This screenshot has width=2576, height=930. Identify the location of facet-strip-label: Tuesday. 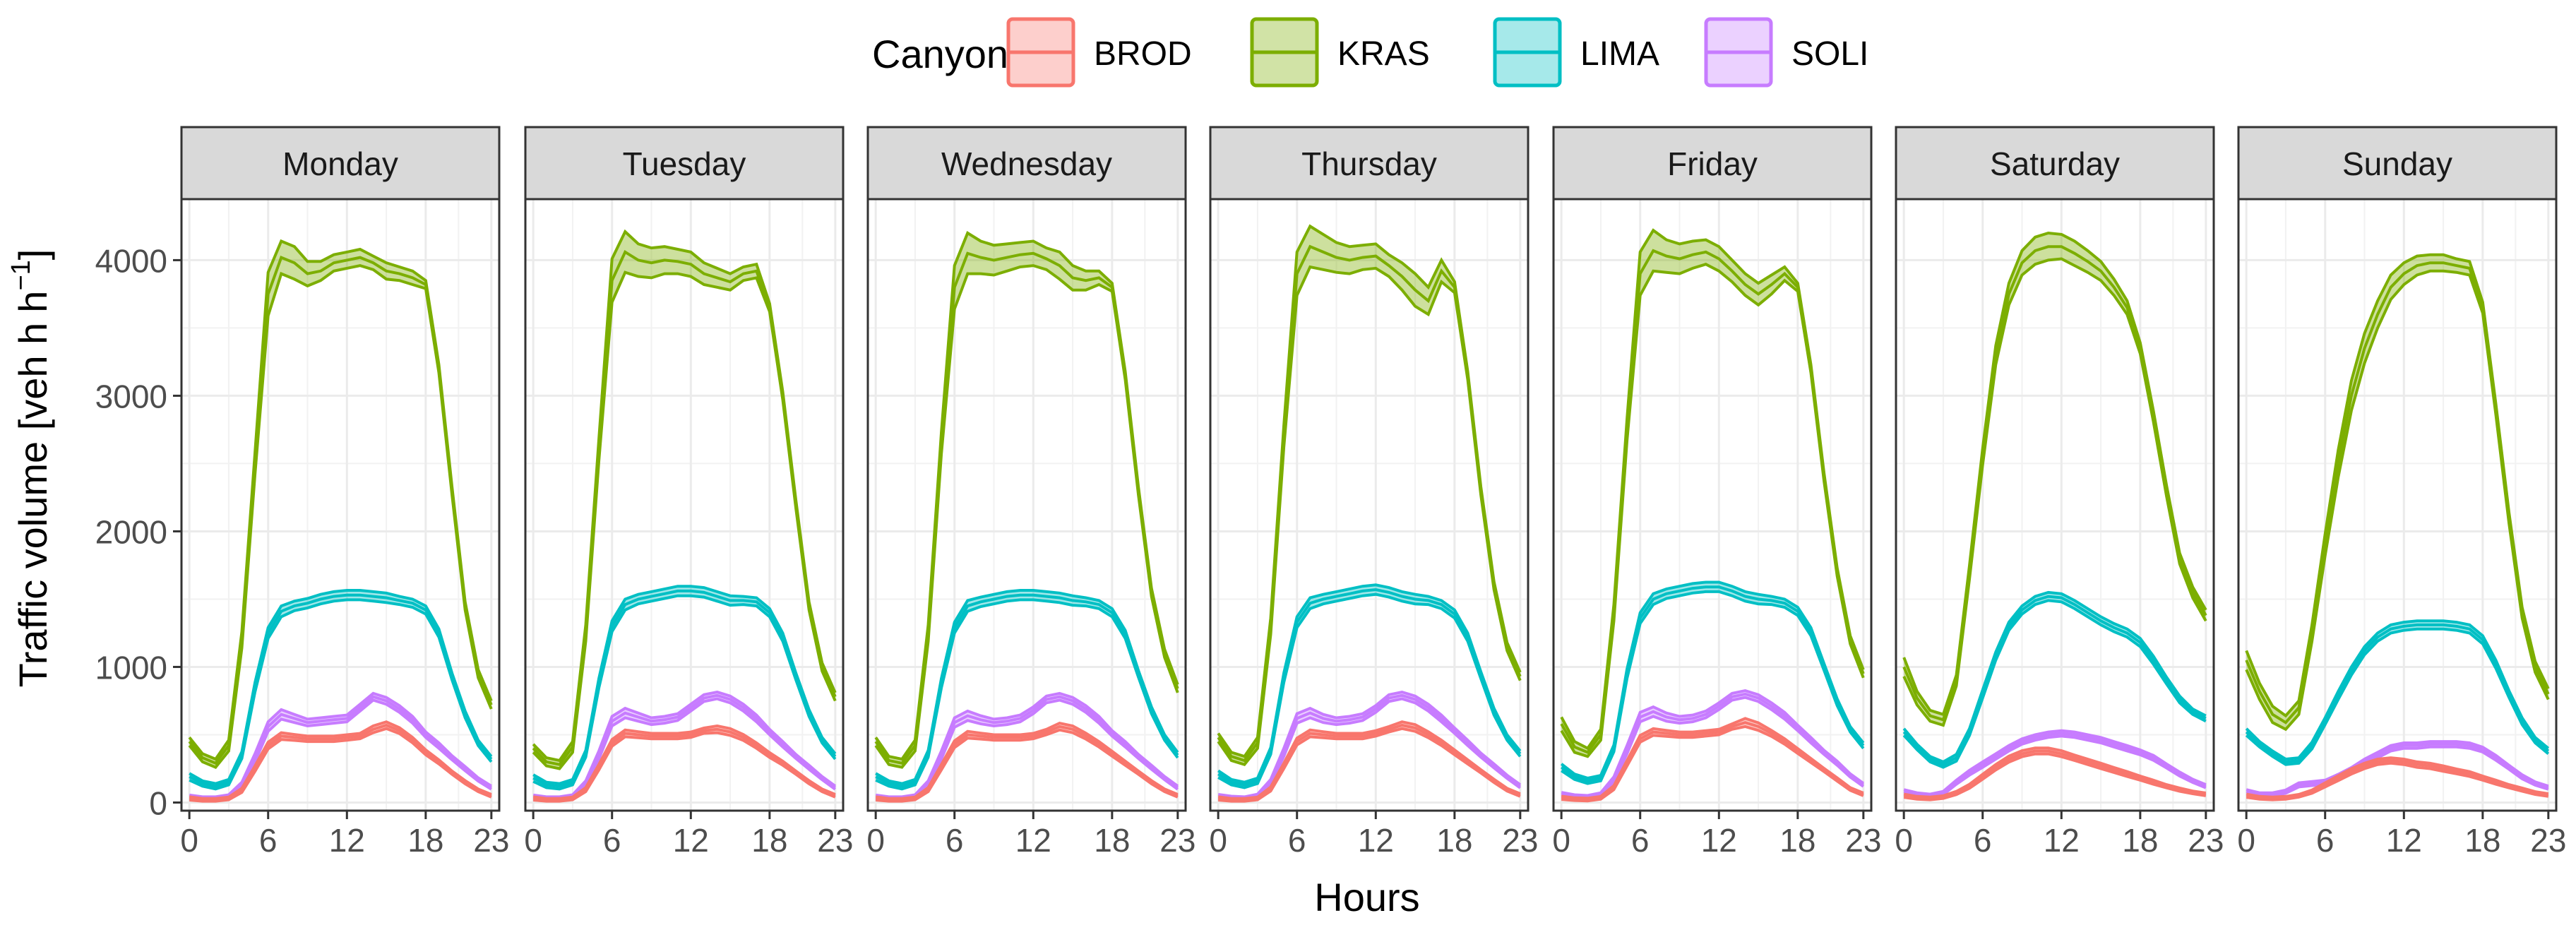
(684, 163).